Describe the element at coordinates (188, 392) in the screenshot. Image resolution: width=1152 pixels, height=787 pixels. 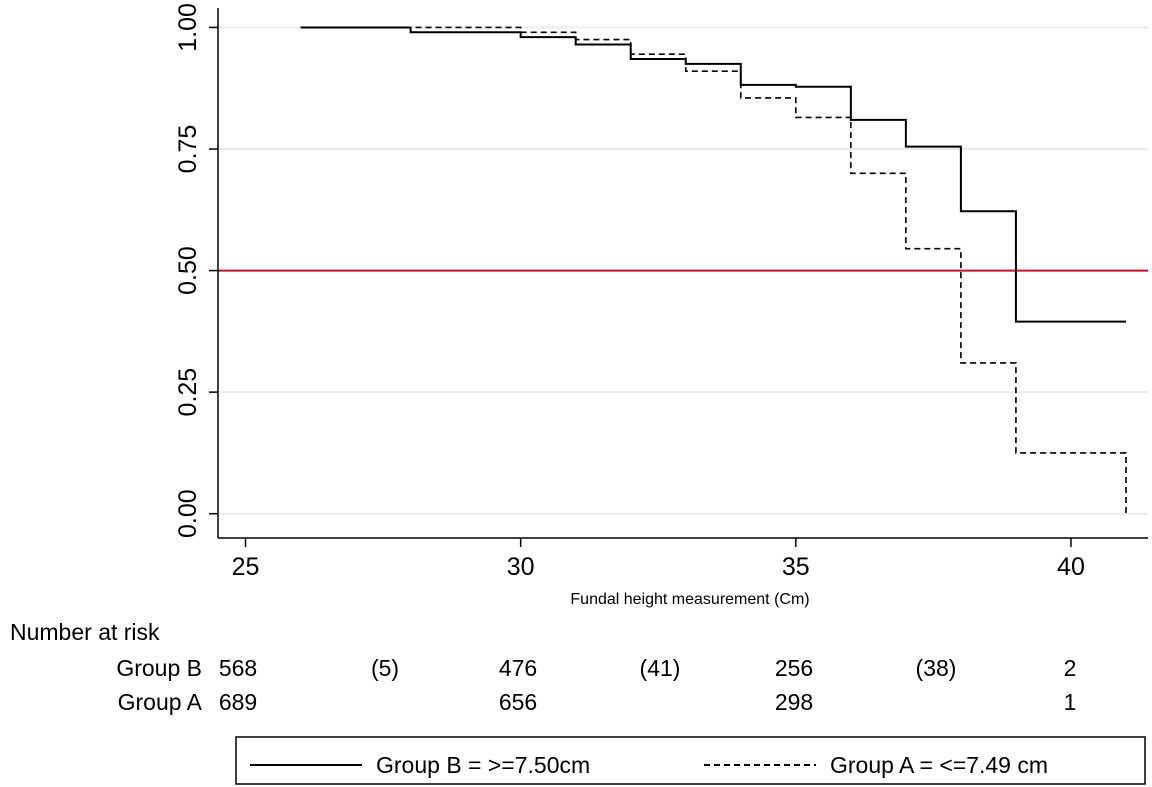
I see `y-tick-label-1: 0.25` at that location.